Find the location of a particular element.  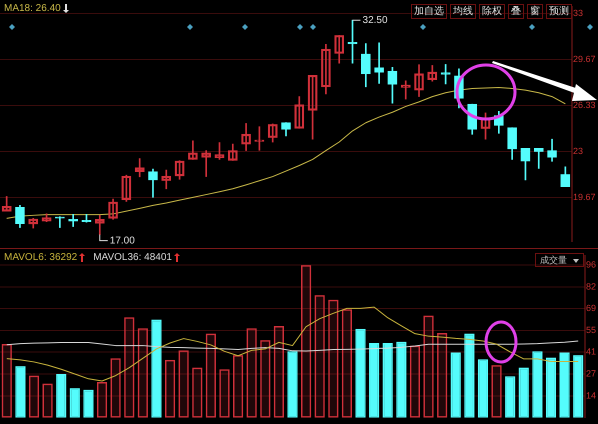

annotation: 预测 is located at coordinates (559, 11).